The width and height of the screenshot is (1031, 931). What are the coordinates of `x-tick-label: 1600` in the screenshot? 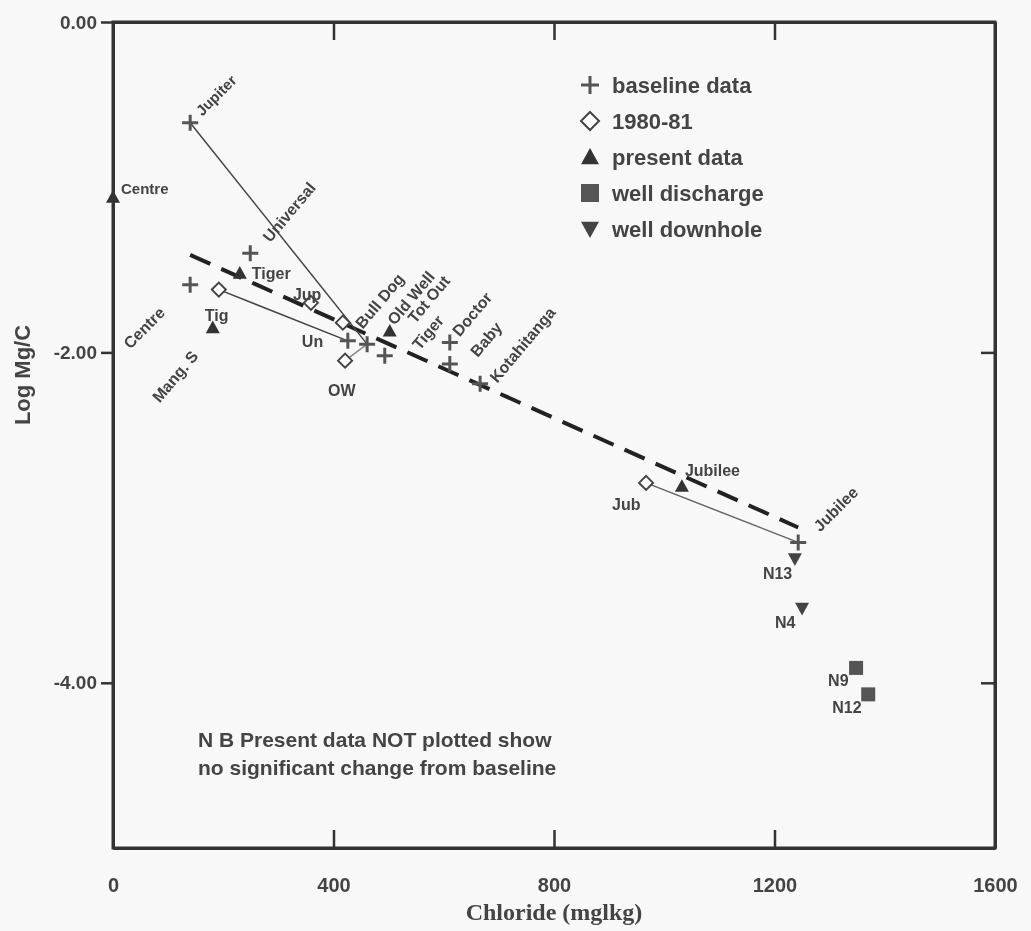 It's located at (995, 885).